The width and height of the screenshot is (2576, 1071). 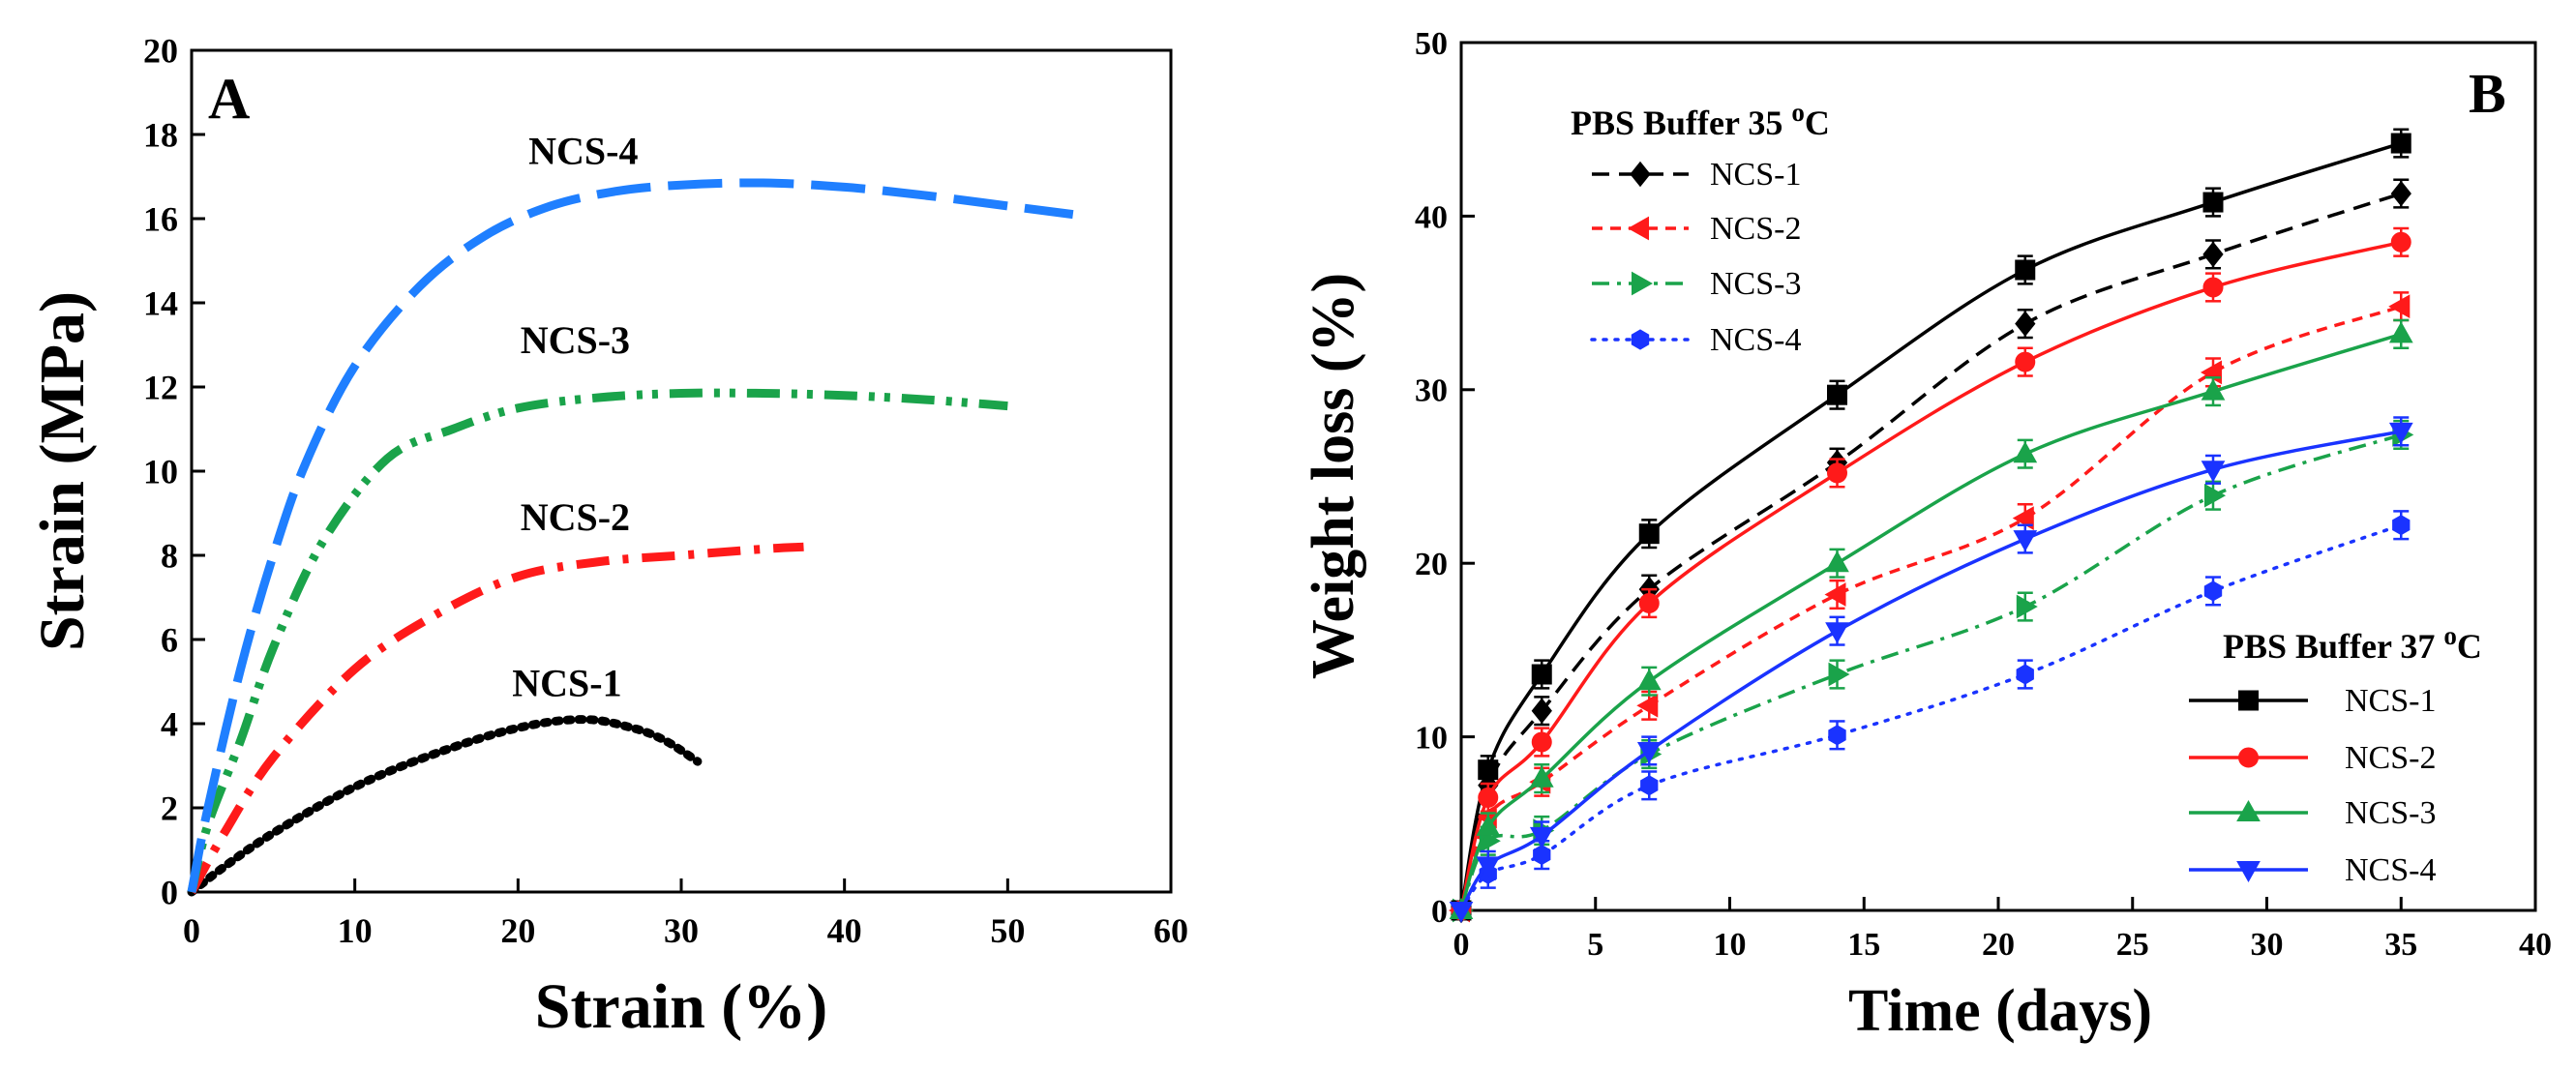 What do you see at coordinates (1431, 44) in the screenshot?
I see `panel-b-y-tick-label: 50` at bounding box center [1431, 44].